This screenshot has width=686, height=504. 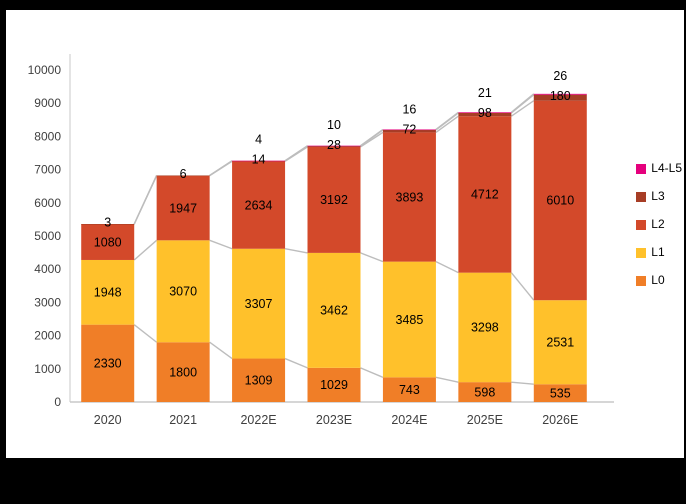 I want to click on segment-value-label: 598, so click(x=484, y=392).